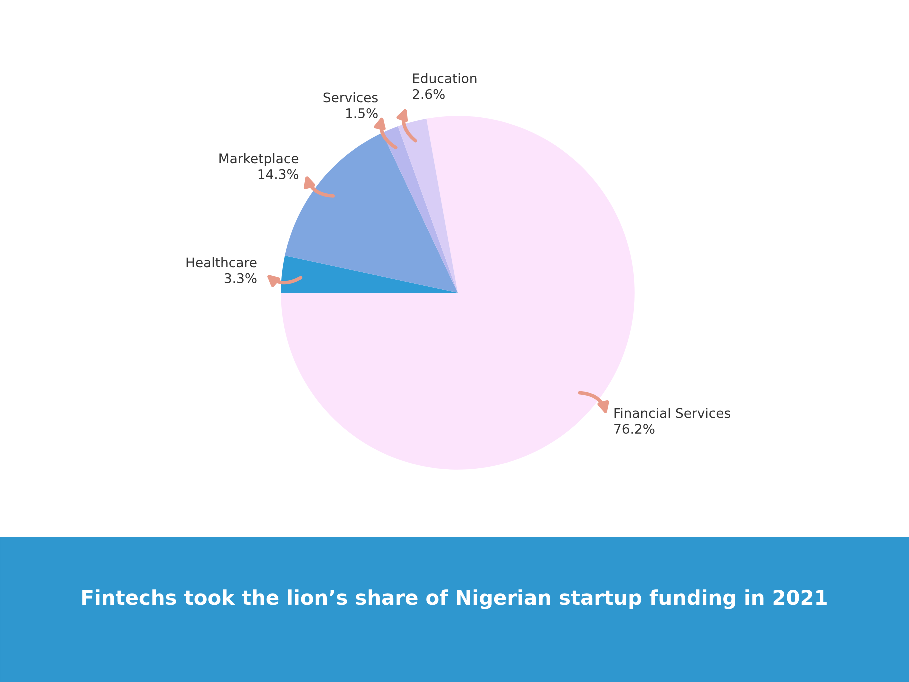 Image resolution: width=909 pixels, height=682 pixels. What do you see at coordinates (445, 78) in the screenshot?
I see `slice-label: Education` at bounding box center [445, 78].